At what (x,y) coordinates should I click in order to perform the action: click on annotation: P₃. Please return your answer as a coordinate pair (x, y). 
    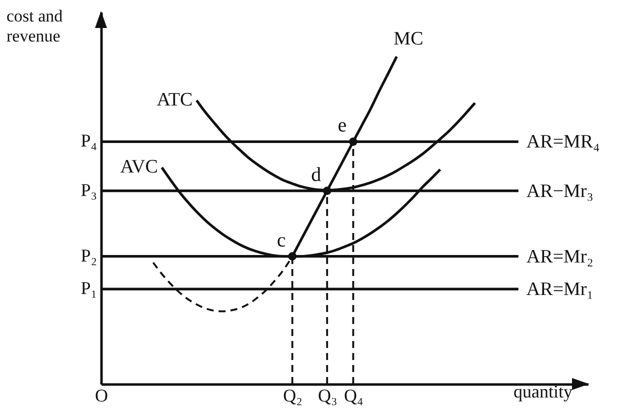
    Looking at the image, I should click on (88, 190).